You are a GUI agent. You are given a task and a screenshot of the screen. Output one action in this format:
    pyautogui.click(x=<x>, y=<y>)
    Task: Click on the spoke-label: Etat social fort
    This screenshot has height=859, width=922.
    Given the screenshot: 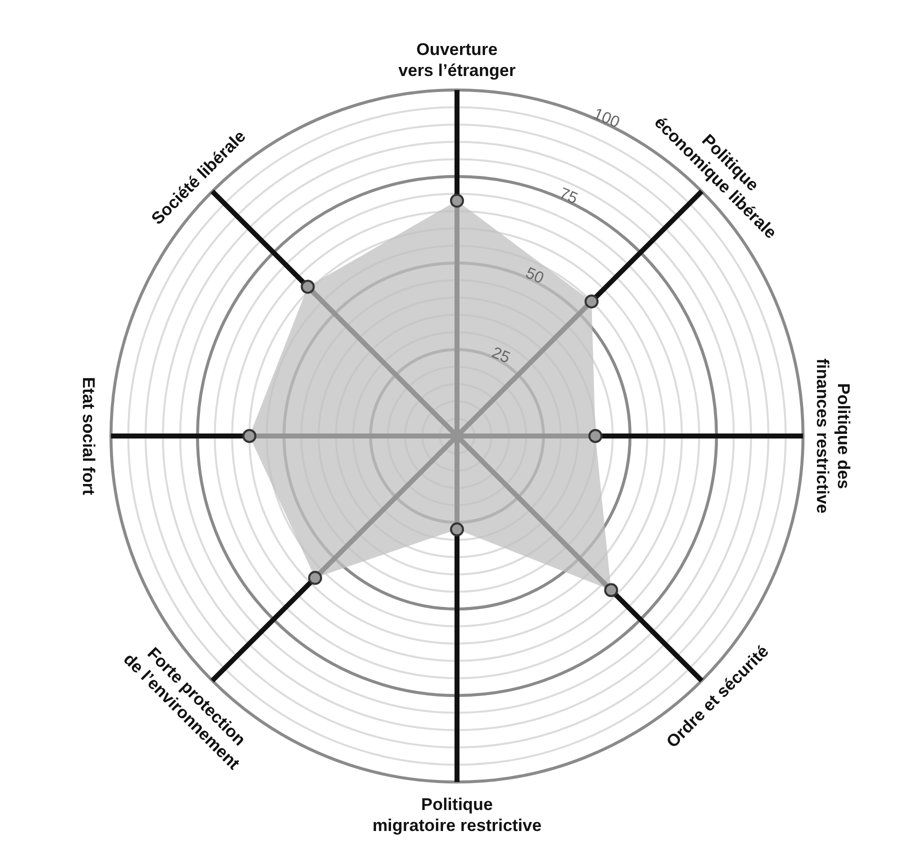 What is the action you would take?
    pyautogui.click(x=88, y=436)
    